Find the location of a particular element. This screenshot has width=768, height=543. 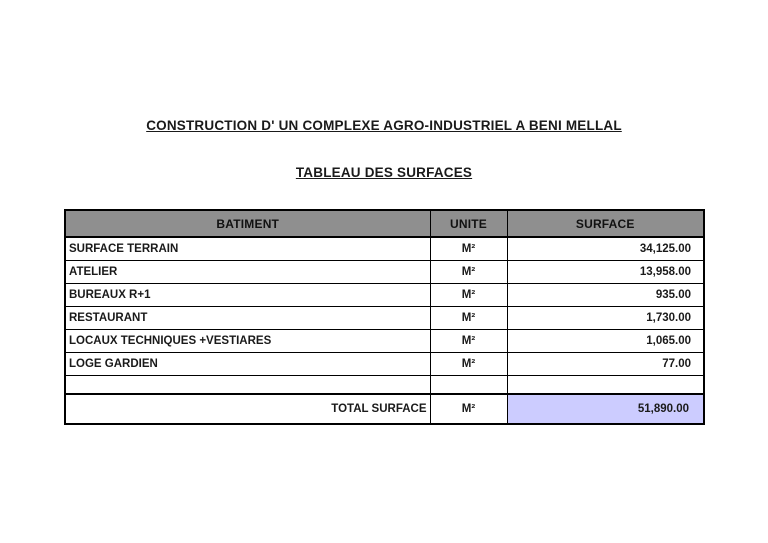

batiment-cell: SURFACE TERRAIN is located at coordinates (247, 248).